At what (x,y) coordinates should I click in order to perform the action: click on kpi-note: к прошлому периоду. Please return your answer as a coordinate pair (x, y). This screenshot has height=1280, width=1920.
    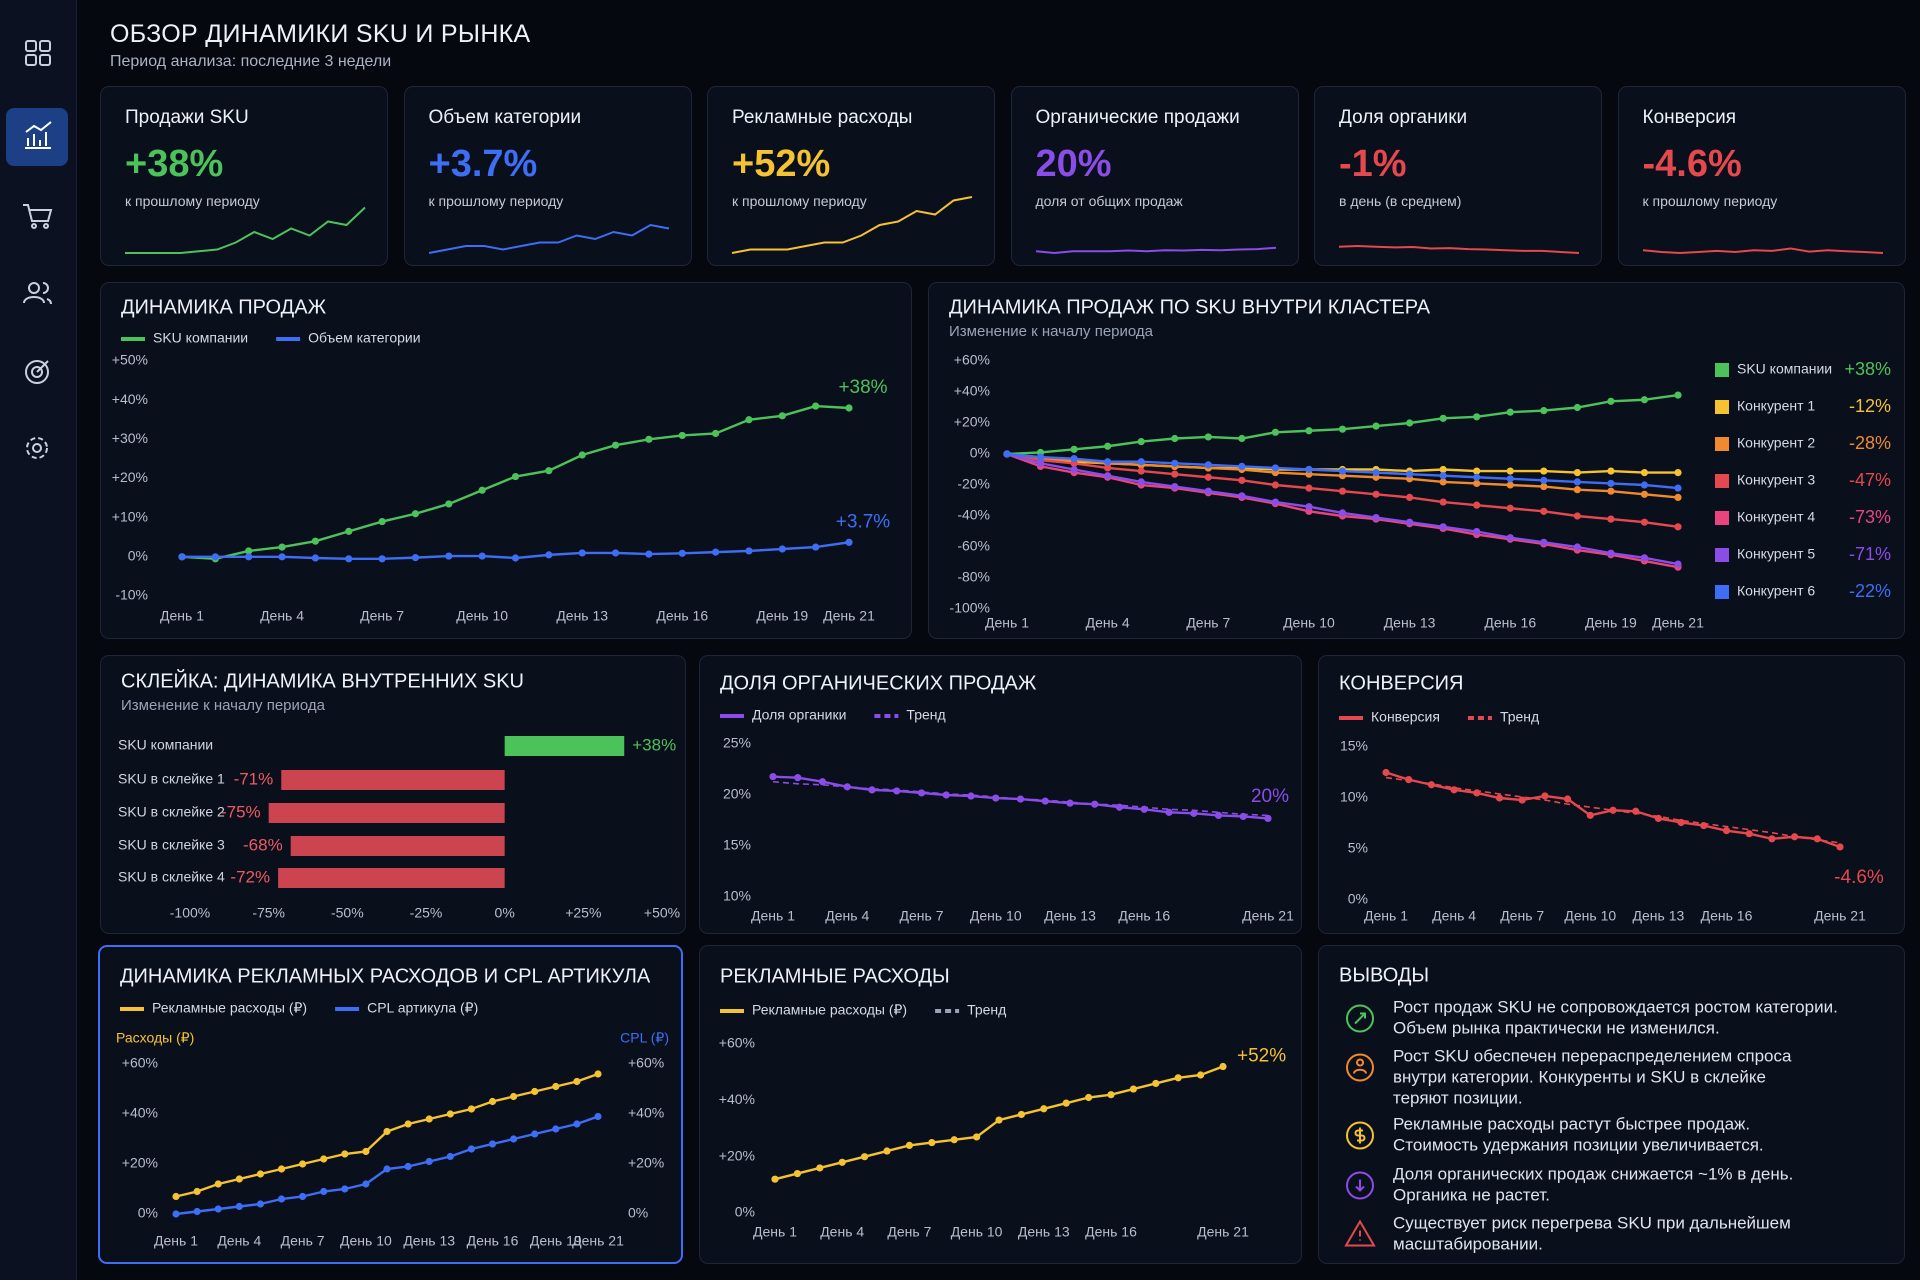
    Looking at the image, I should click on (496, 201).